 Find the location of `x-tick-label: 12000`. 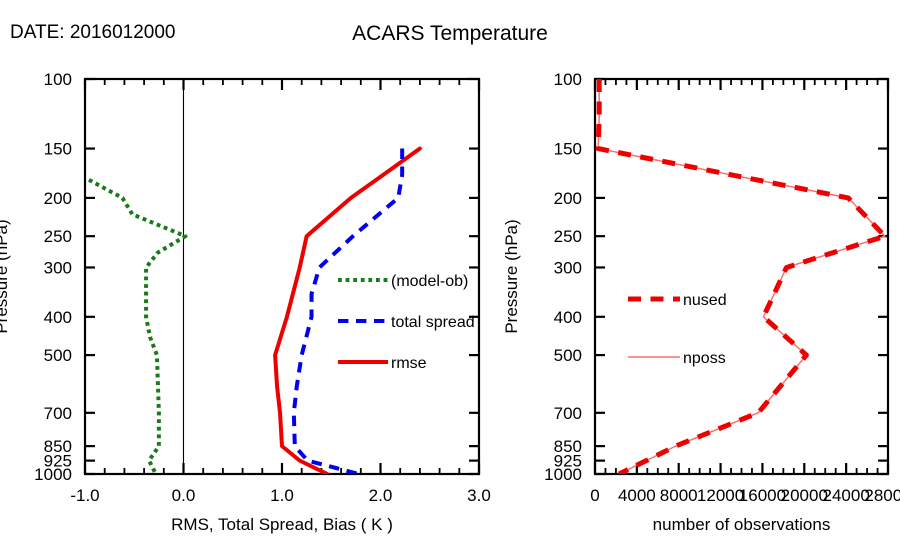

x-tick-label: 12000 is located at coordinates (720, 495).